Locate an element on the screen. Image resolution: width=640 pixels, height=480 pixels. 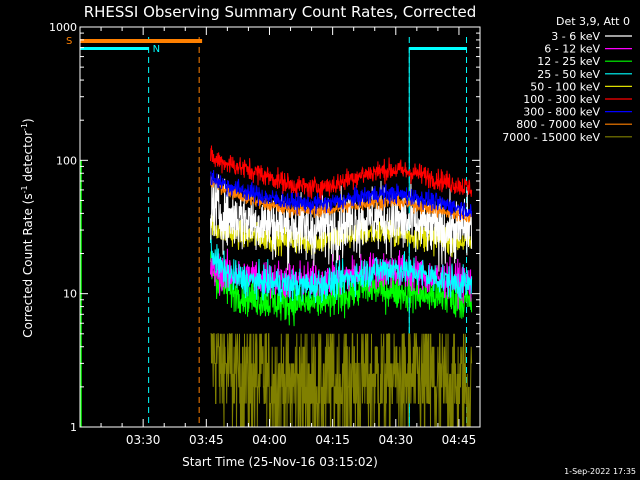
y-axis-label-sup1: -1 is located at coordinates (24, 189).